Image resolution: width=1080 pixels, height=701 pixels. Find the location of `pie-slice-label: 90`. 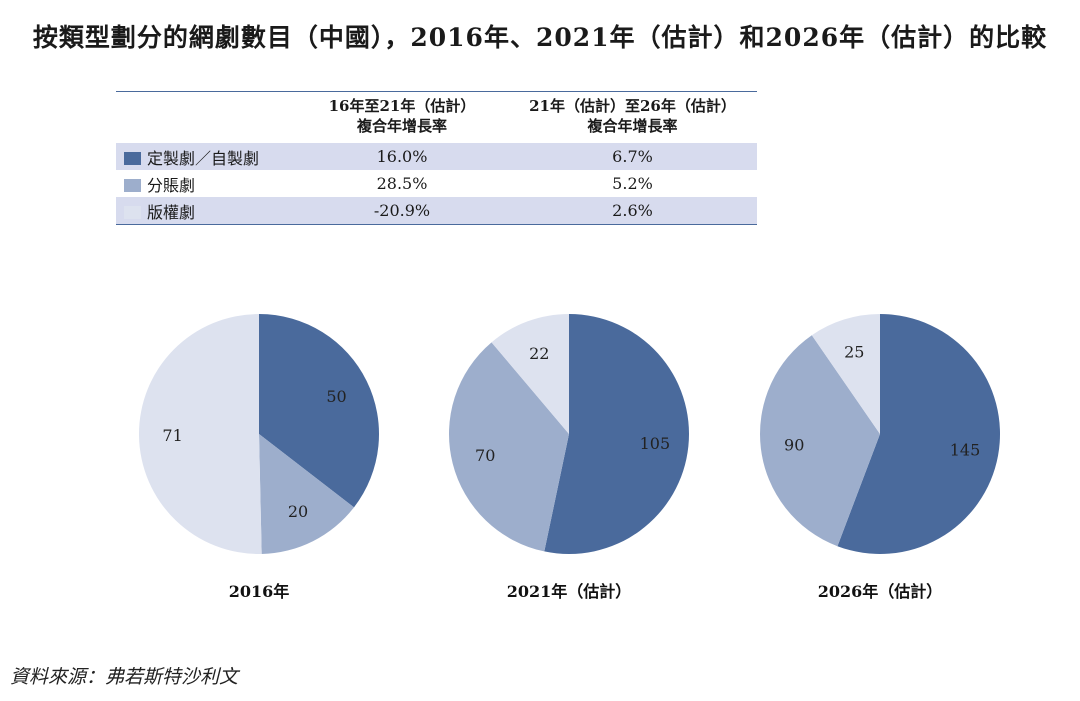

pie-slice-label: 90 is located at coordinates (794, 444).